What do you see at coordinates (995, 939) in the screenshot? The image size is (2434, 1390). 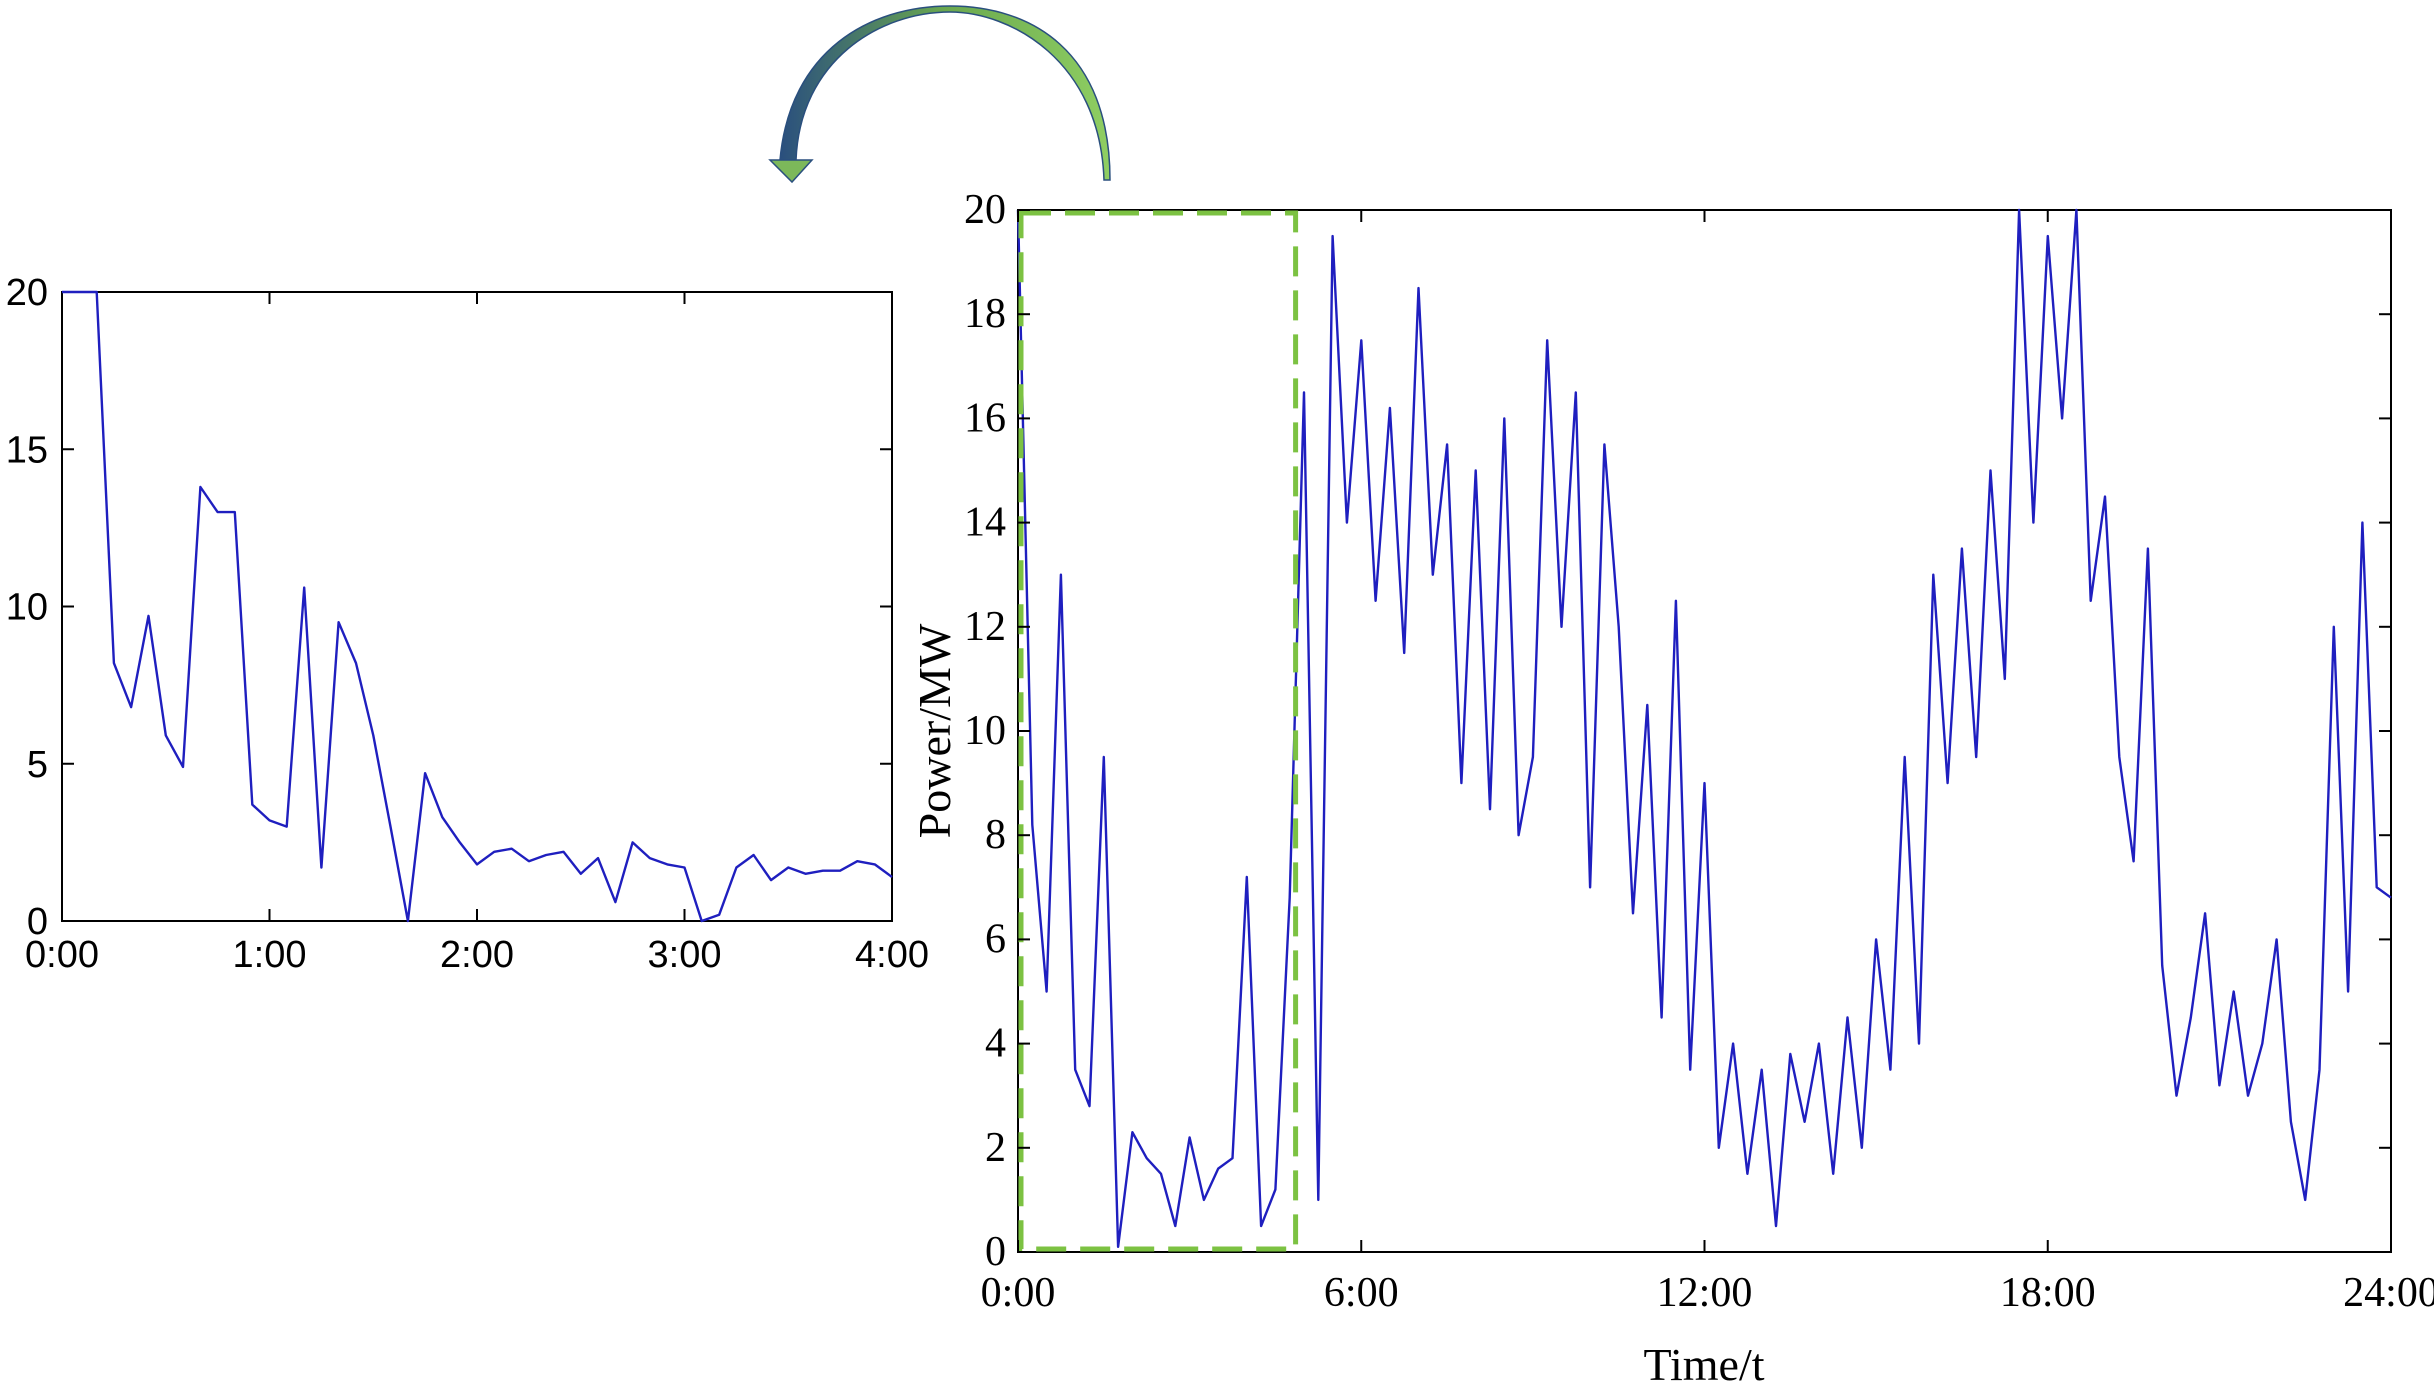 I see `main-y-tick-label: 6` at bounding box center [995, 939].